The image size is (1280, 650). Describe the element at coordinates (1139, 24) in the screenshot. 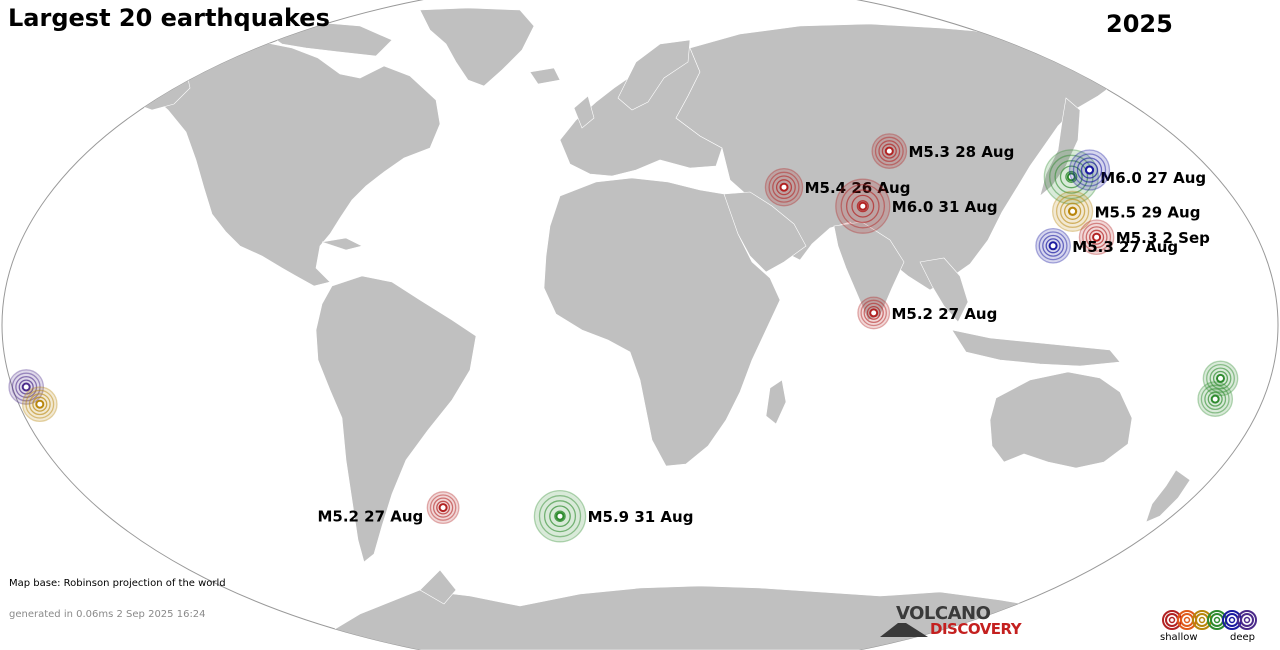

I see `year-label: 2025` at that location.